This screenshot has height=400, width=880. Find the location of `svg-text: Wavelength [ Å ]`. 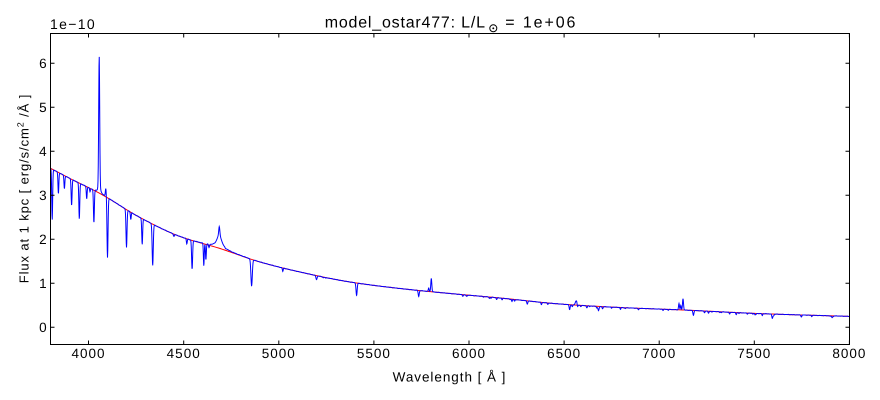

svg-text: Wavelength [ Å ] is located at coordinates (450, 377).